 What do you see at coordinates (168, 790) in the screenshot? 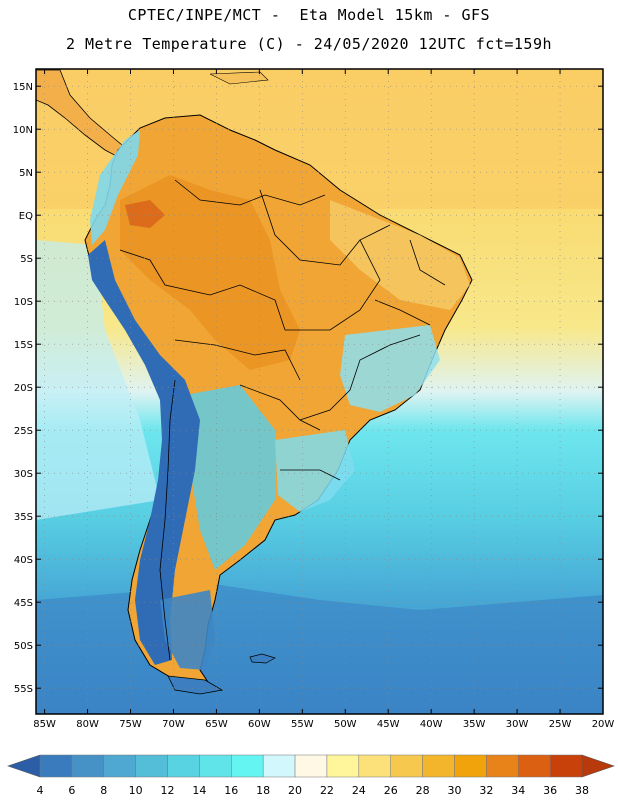
I see `colorbar-label: 12` at bounding box center [168, 790].